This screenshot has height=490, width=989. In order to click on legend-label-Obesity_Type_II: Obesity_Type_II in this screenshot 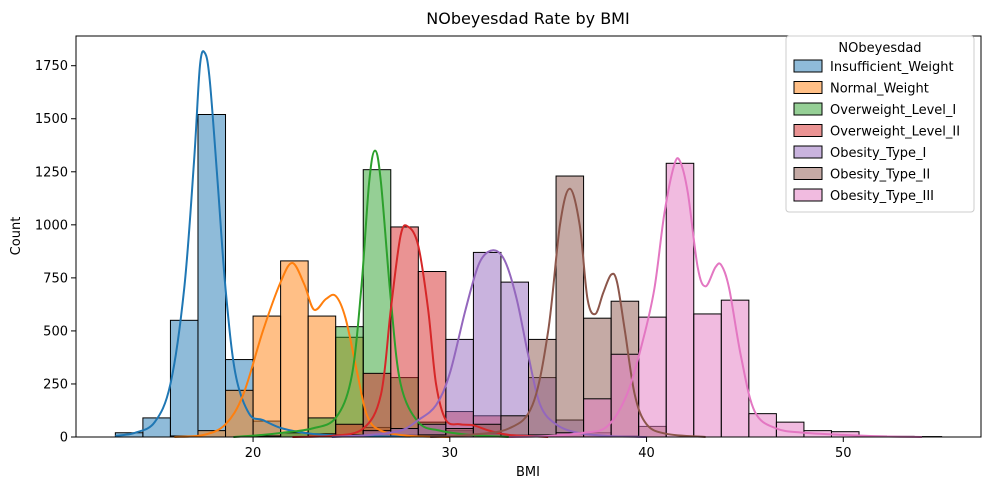, I will do `click(880, 175)`.